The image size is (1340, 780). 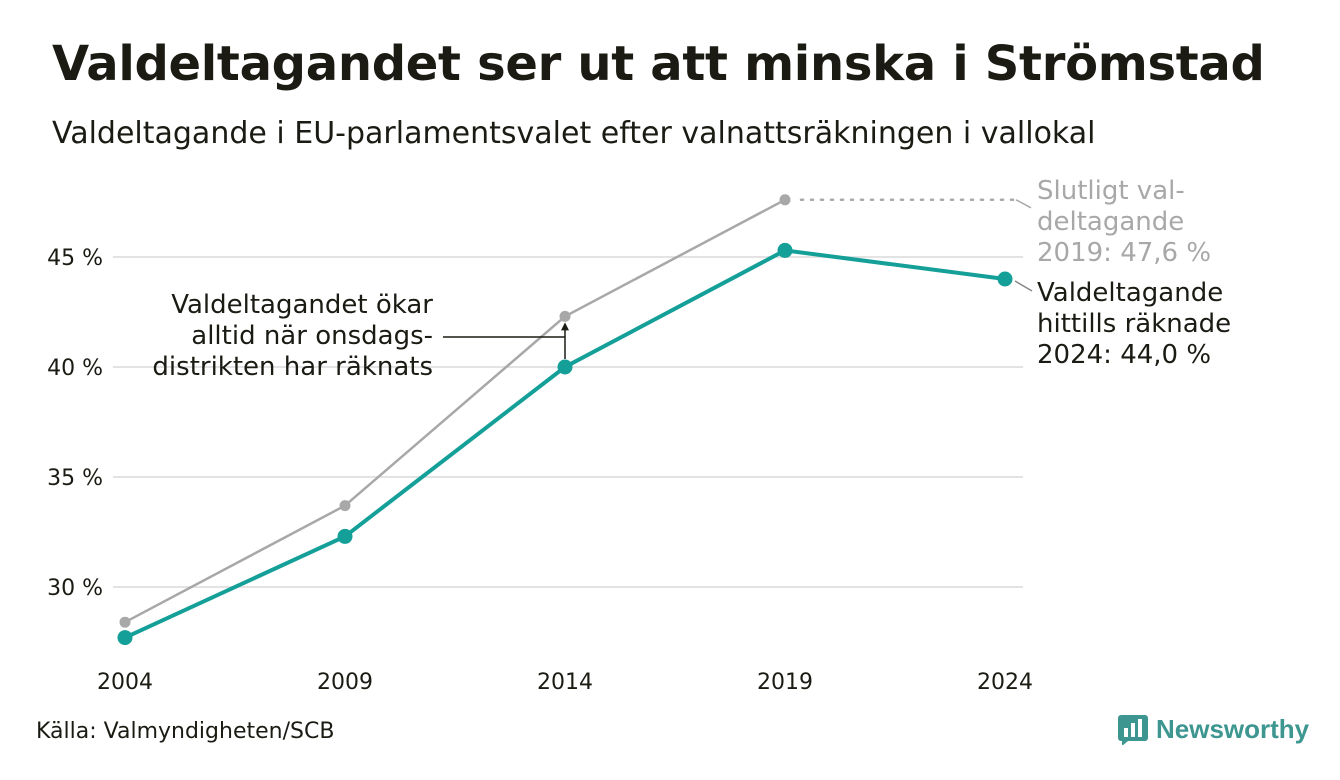 What do you see at coordinates (345, 682) in the screenshot?
I see `x-tick-label: 2009` at bounding box center [345, 682].